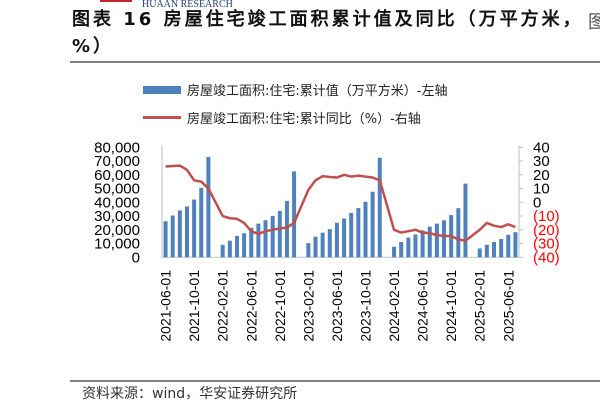 The height and width of the screenshot is (413, 600). I want to click on legend-item-bar: 房屋竣工面积:住宅:累计值（万平方米）-左轴, so click(295, 89).